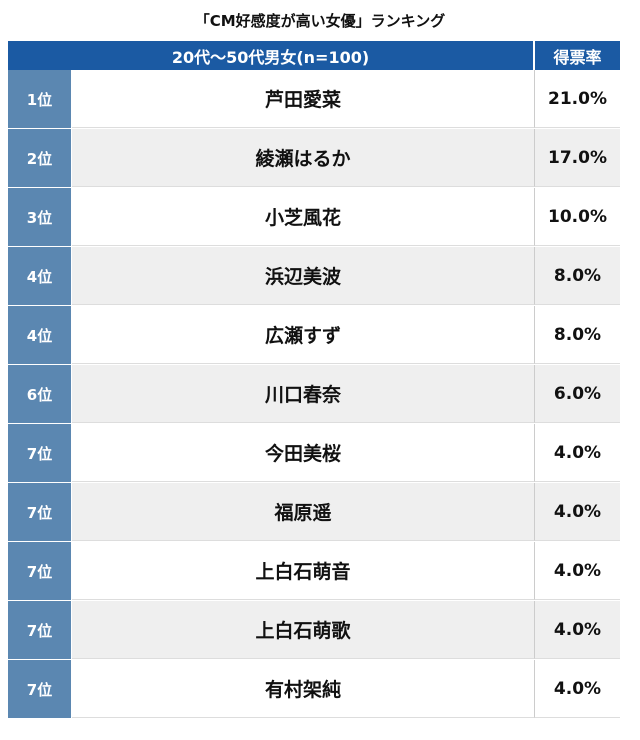  Describe the element at coordinates (577, 158) in the screenshot. I see `rate-cell: 17.0%` at that location.